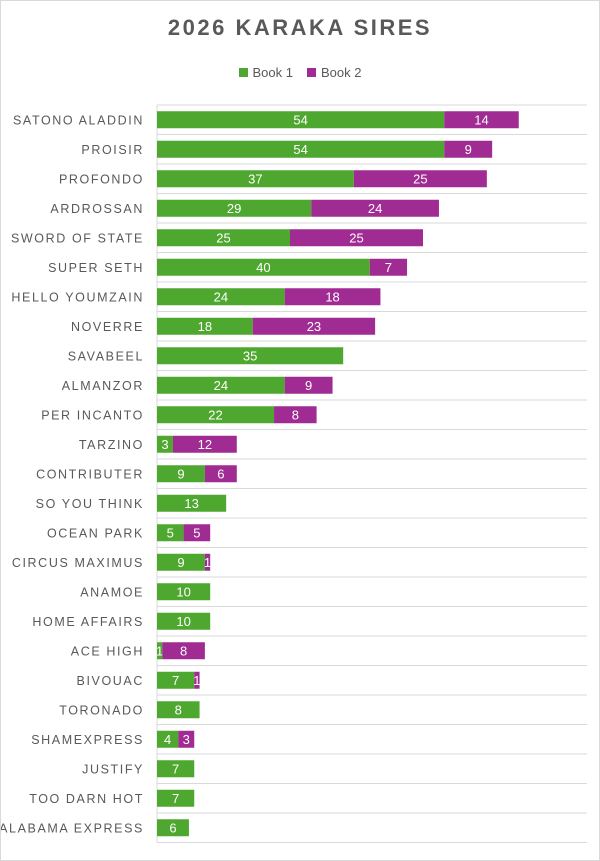 This screenshot has height=861, width=600. What do you see at coordinates (78, 120) in the screenshot?
I see `category-label: SATONO ALADDIN` at bounding box center [78, 120].